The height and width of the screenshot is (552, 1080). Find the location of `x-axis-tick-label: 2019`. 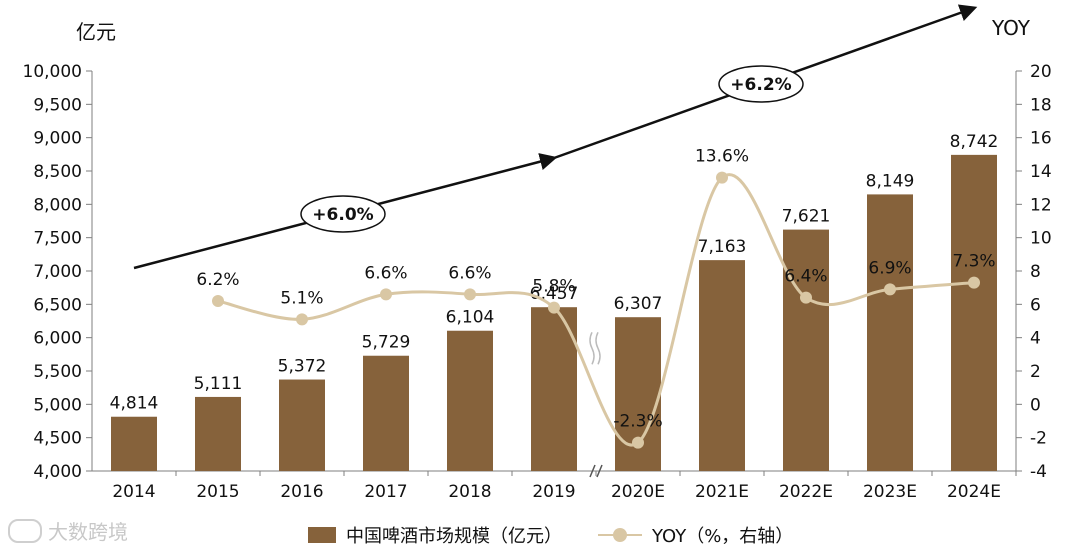

x-axis-tick-label: 2019 is located at coordinates (553, 492).